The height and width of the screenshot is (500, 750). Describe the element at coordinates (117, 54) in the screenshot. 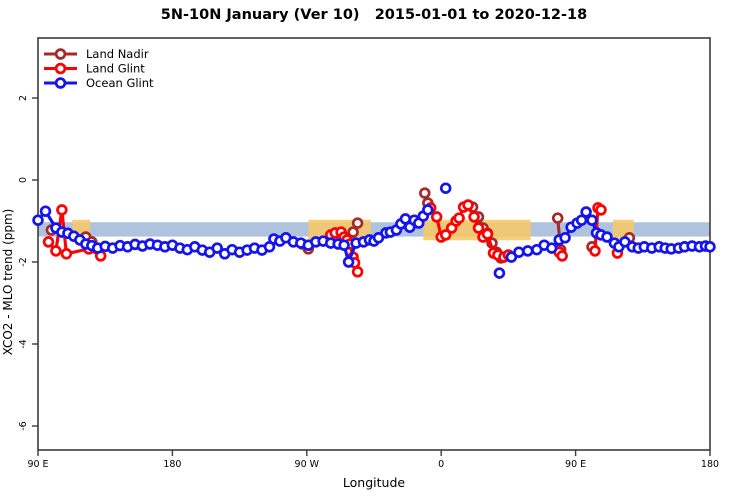

I see `legend-label: Land Nadir` at that location.